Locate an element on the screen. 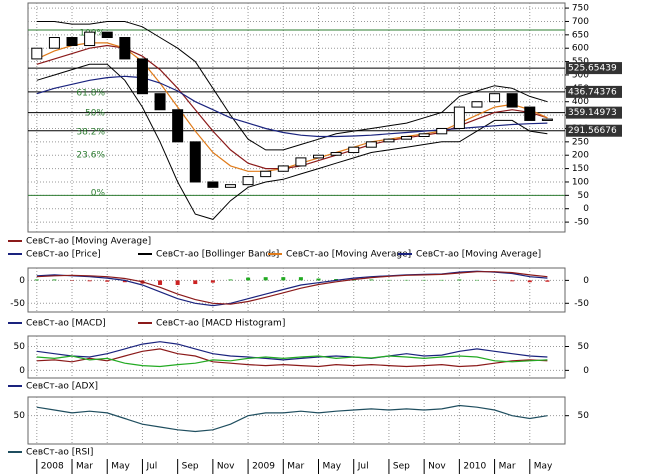  y-tick-label: 750 is located at coordinates (580, 9).